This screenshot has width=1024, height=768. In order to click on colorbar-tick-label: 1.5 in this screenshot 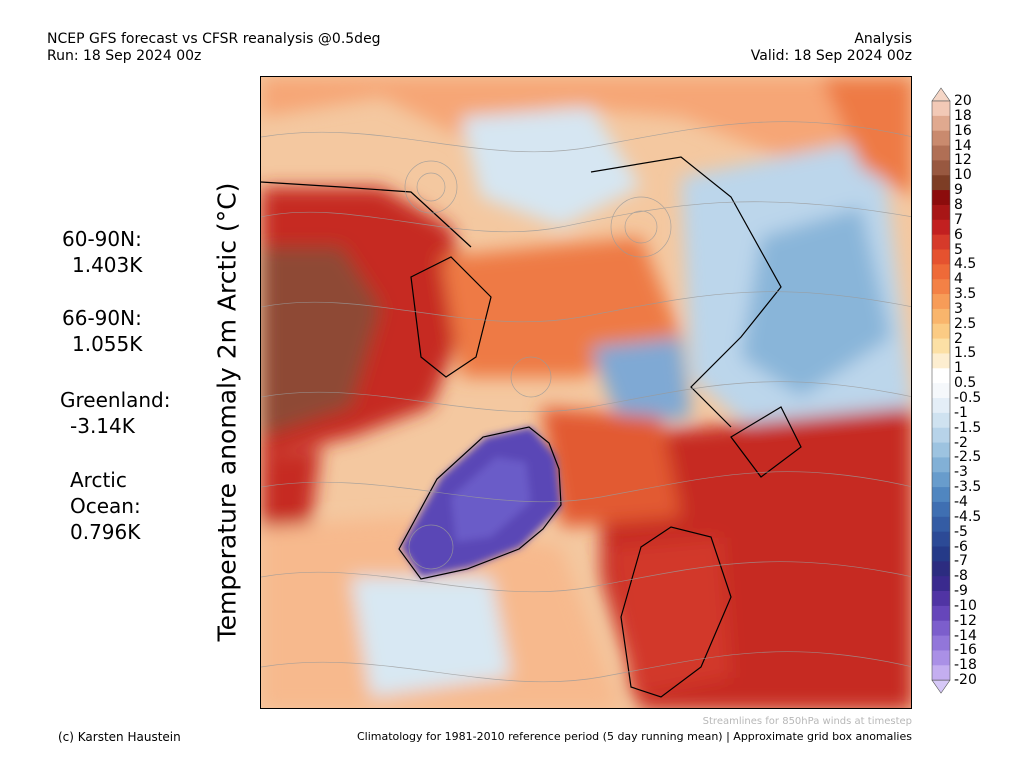, I will do `click(965, 353)`.